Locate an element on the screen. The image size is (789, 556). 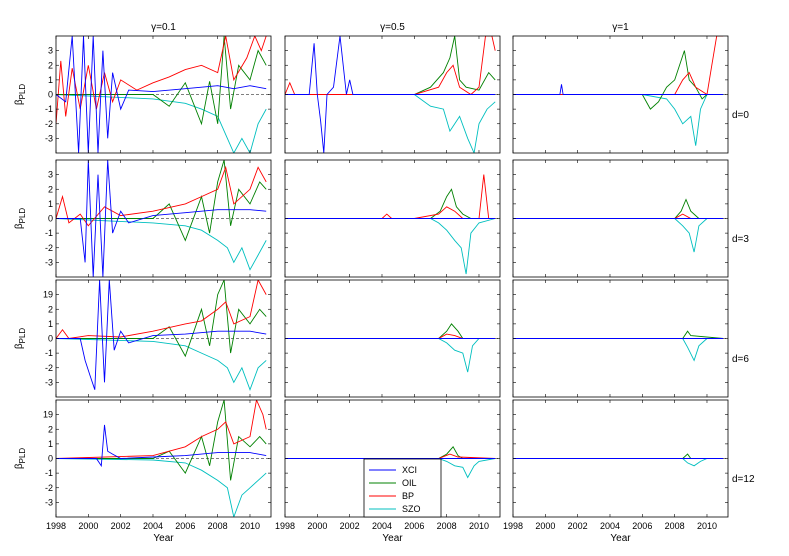
y-axis-label: βPLD is located at coordinates (20, 219).